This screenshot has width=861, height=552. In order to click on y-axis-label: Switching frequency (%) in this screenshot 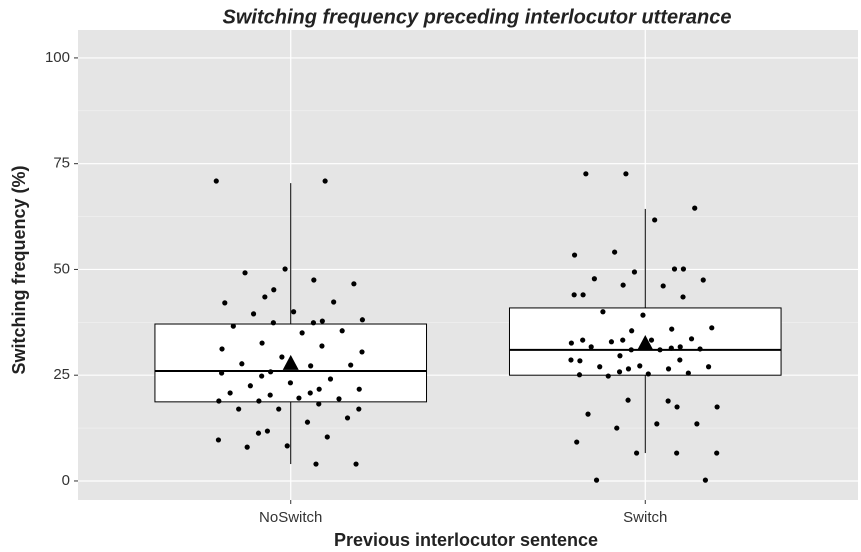, I will do `click(19, 269)`.